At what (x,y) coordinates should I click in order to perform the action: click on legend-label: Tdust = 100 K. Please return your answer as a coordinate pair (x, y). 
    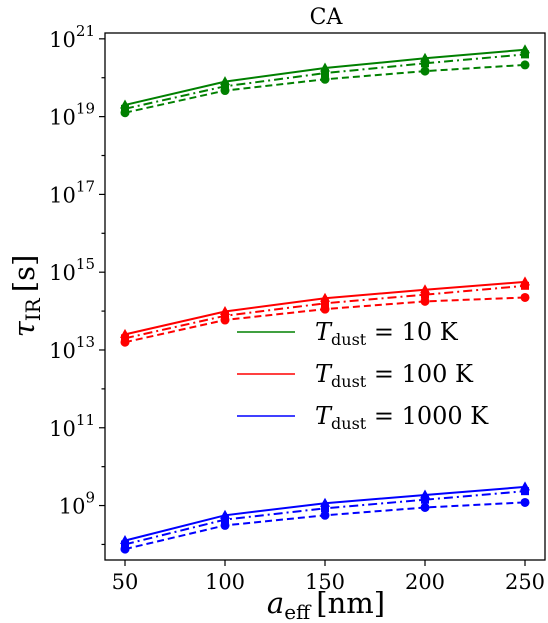
    Looking at the image, I should click on (394, 375).